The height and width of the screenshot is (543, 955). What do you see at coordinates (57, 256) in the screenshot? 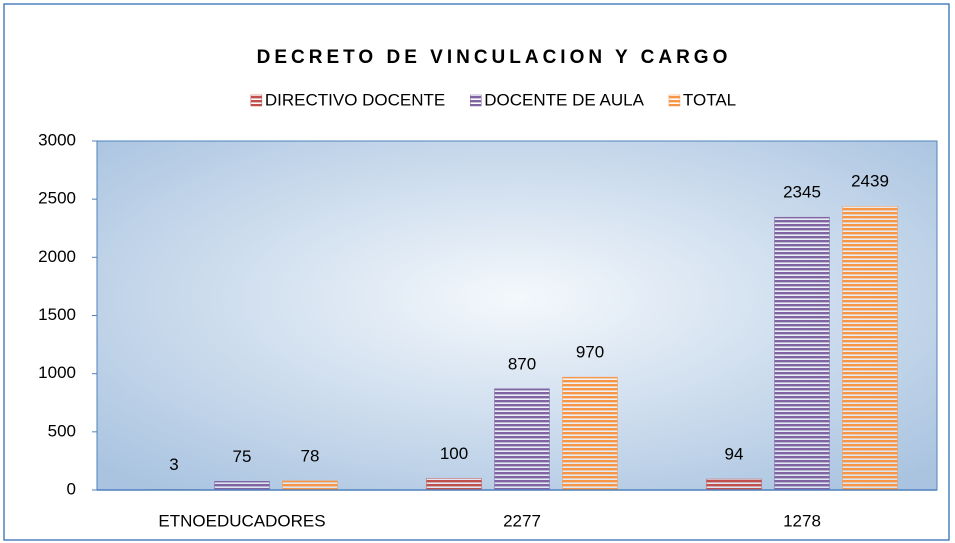
I see `y-tick-label: 2000` at bounding box center [57, 256].